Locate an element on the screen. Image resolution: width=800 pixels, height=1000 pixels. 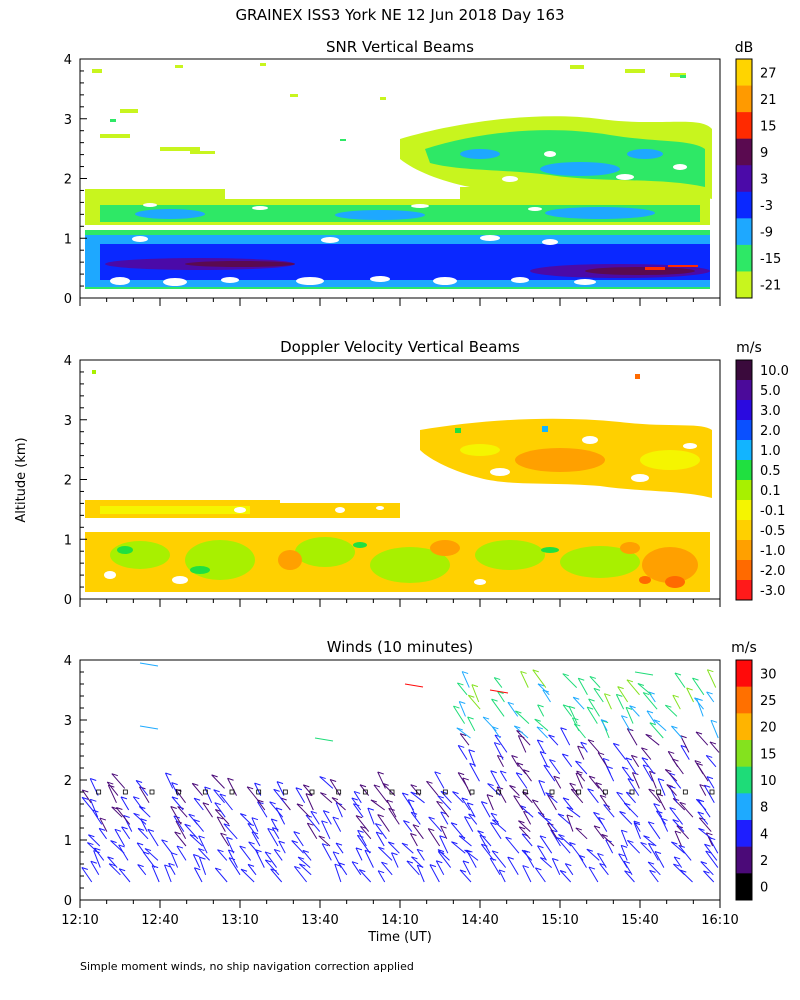
winds-ytick-label: 2 is located at coordinates (68, 781).